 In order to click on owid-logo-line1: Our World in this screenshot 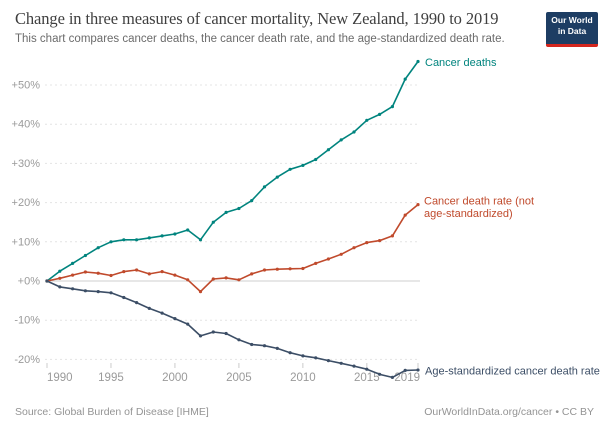, I will do `click(572, 20)`.